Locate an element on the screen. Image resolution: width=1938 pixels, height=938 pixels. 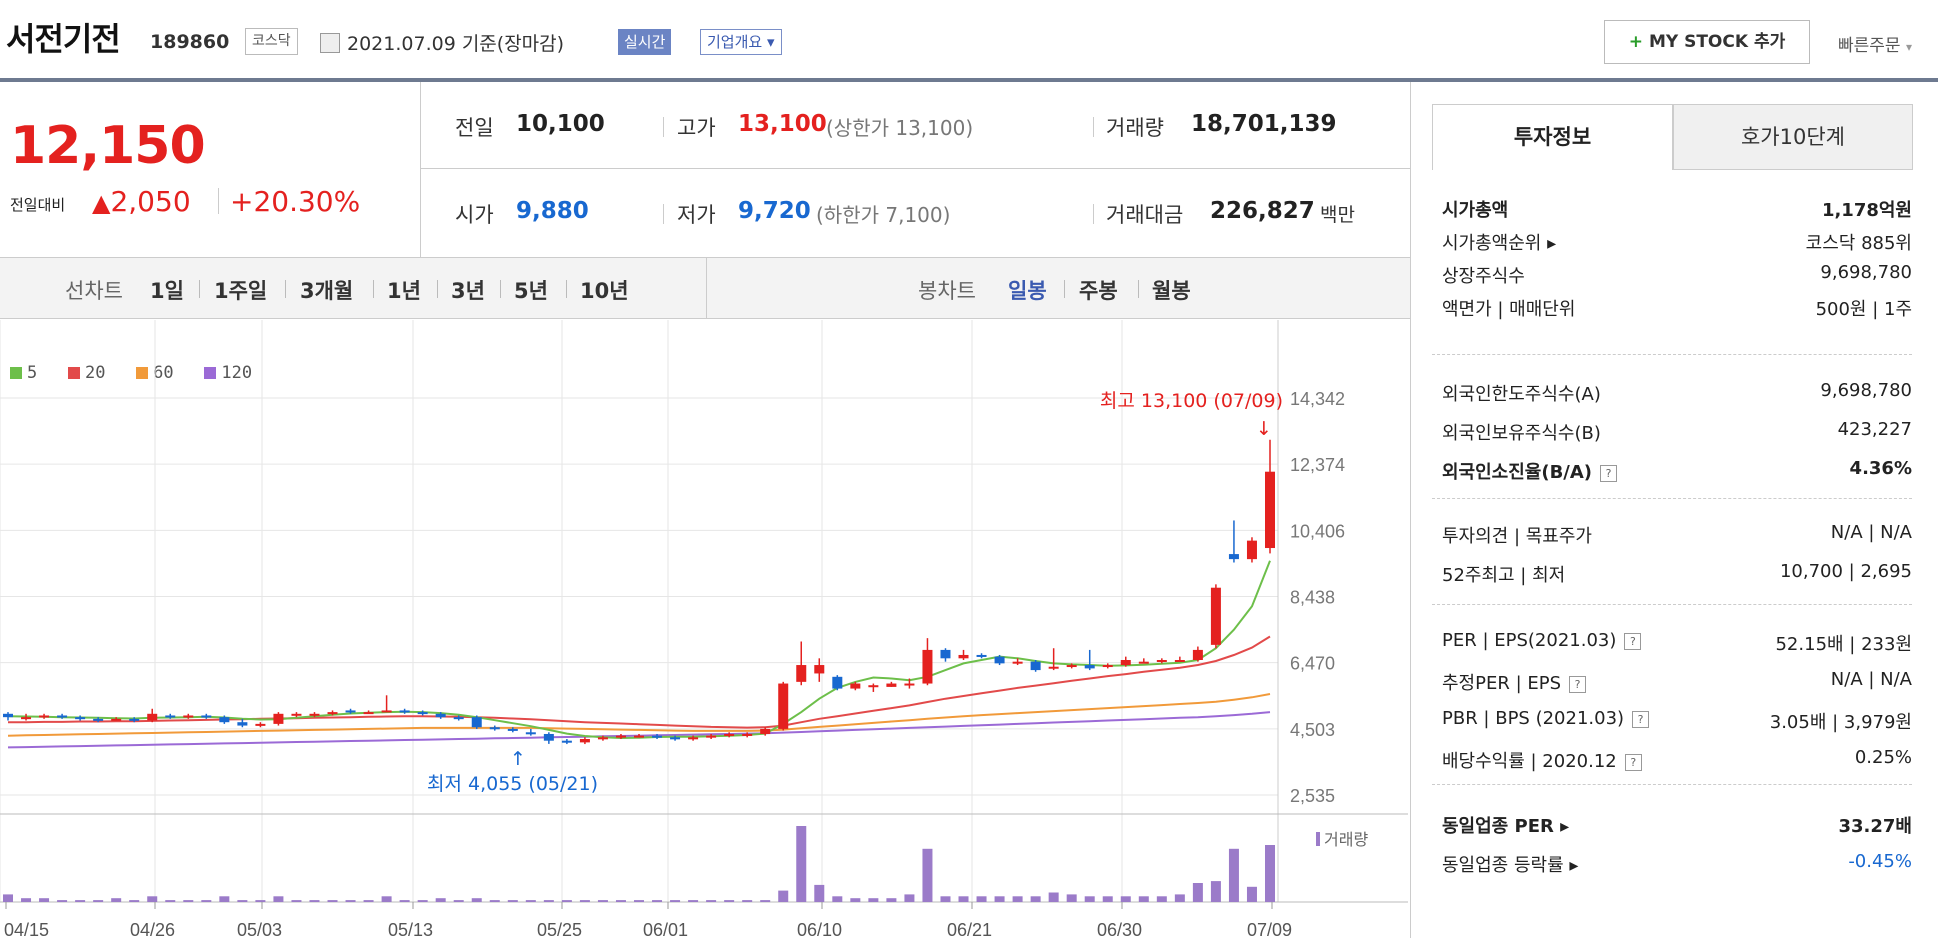
tab-3y: 3년 is located at coordinates (468, 291).